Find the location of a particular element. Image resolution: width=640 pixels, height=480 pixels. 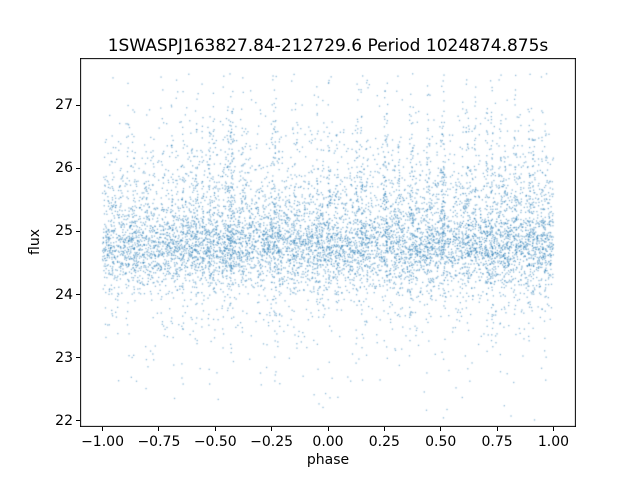

y-tick-label: 24 is located at coordinates (64, 294).